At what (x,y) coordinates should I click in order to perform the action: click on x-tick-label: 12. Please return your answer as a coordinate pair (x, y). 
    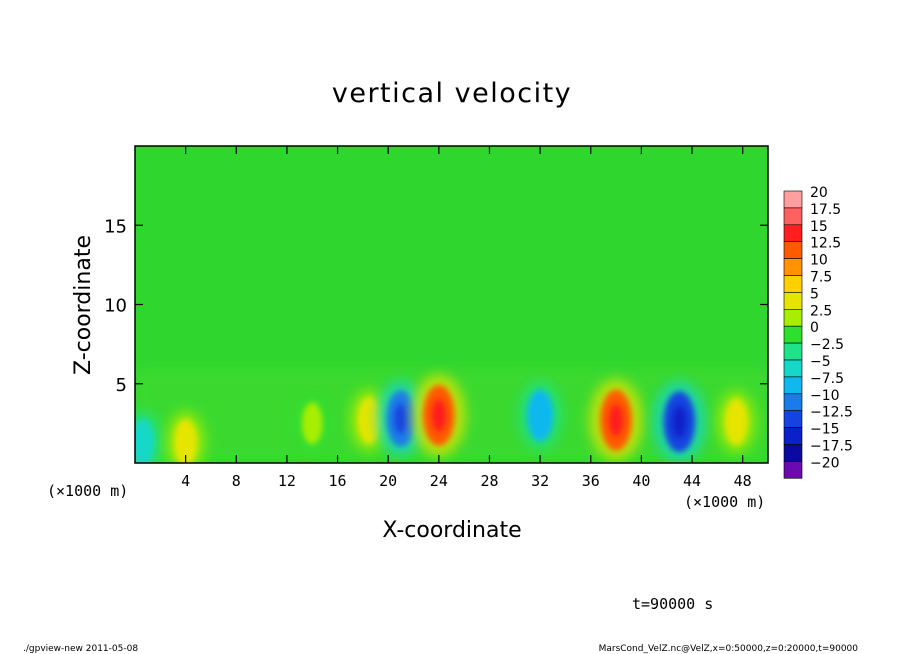
    Looking at the image, I should click on (287, 481).